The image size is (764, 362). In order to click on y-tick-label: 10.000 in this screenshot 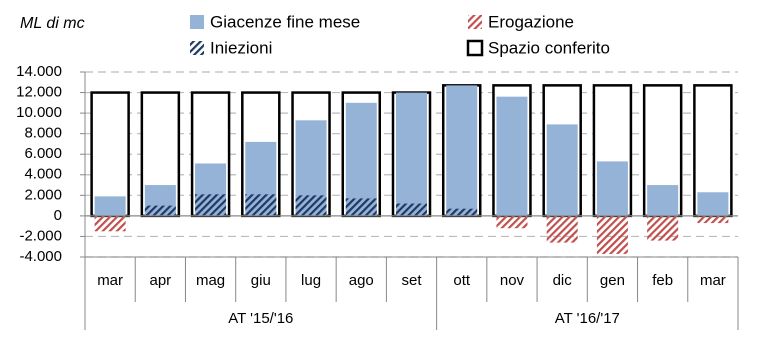, I will do `click(39, 112)`.